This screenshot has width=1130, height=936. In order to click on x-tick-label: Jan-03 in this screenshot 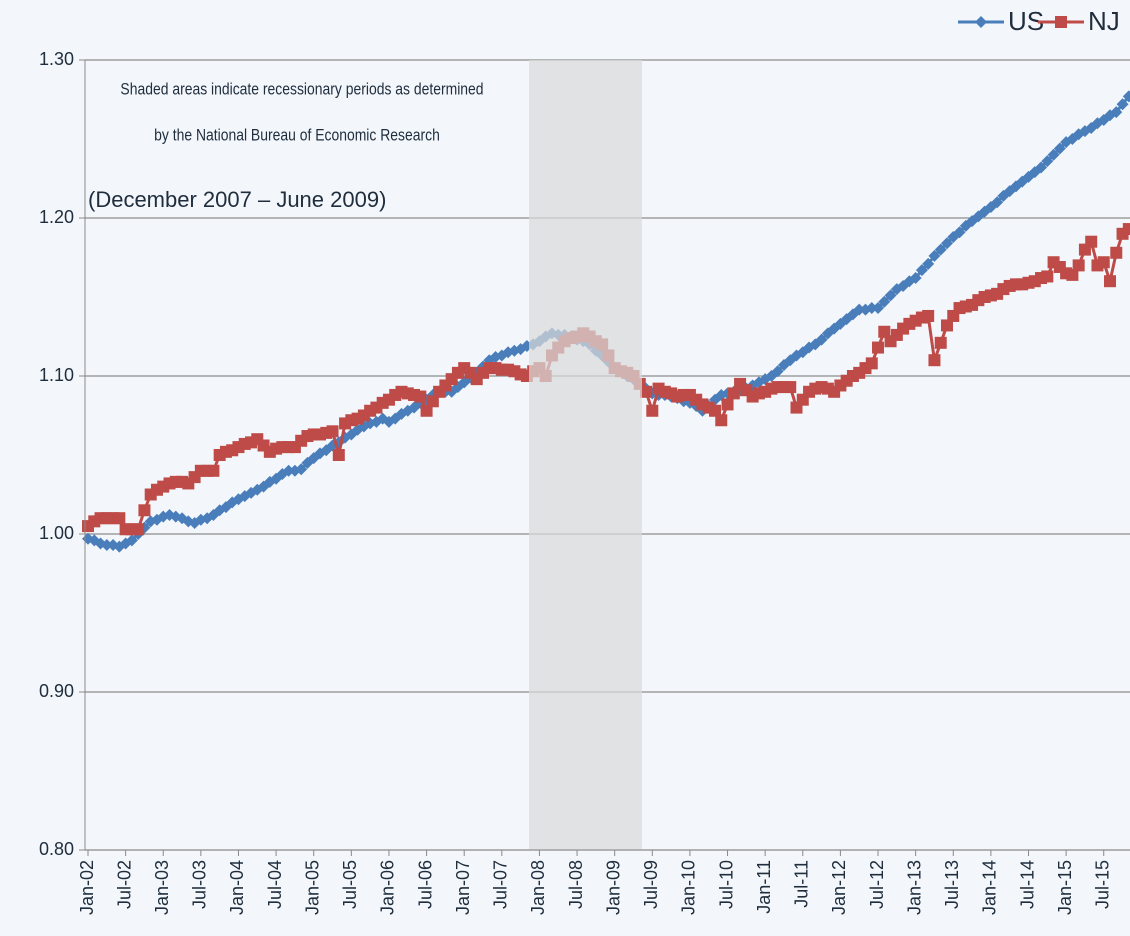, I will do `click(162, 887)`.